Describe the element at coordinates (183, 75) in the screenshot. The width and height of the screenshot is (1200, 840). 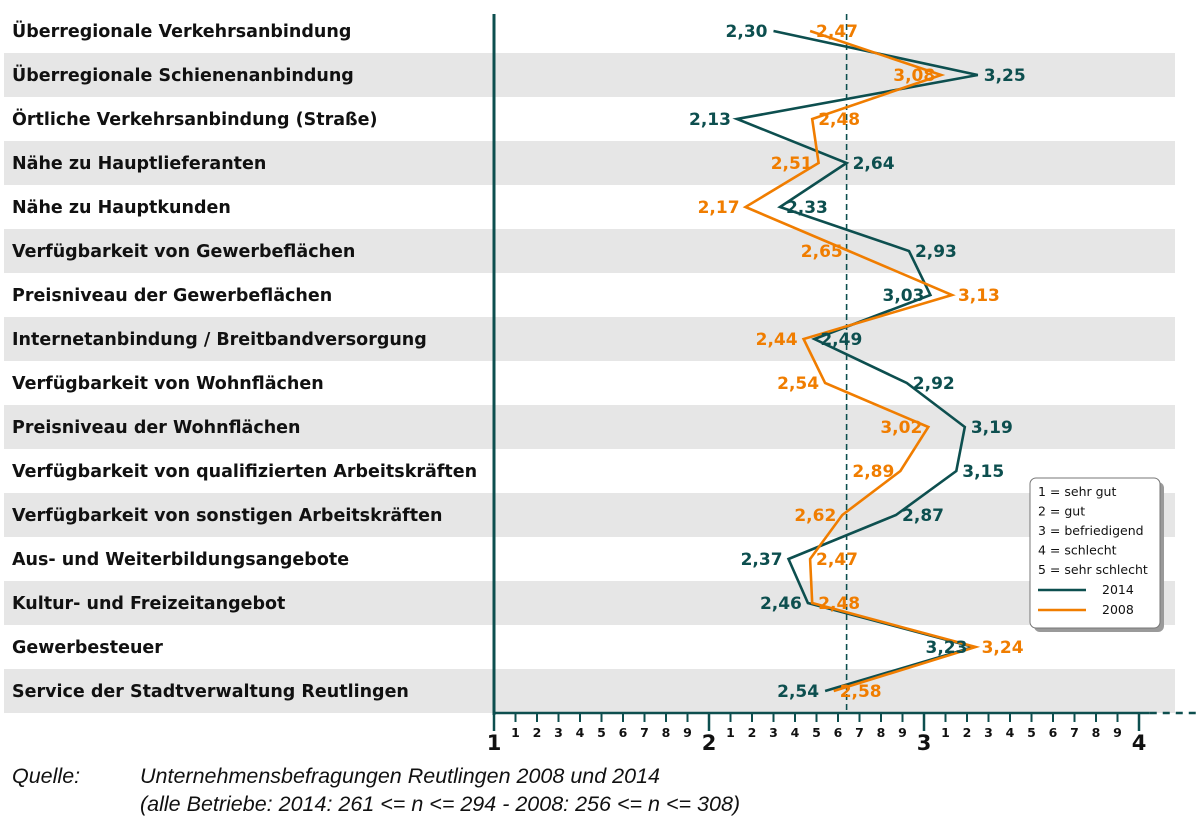
I see `category-label: Überregionale Schienenanbindung` at that location.